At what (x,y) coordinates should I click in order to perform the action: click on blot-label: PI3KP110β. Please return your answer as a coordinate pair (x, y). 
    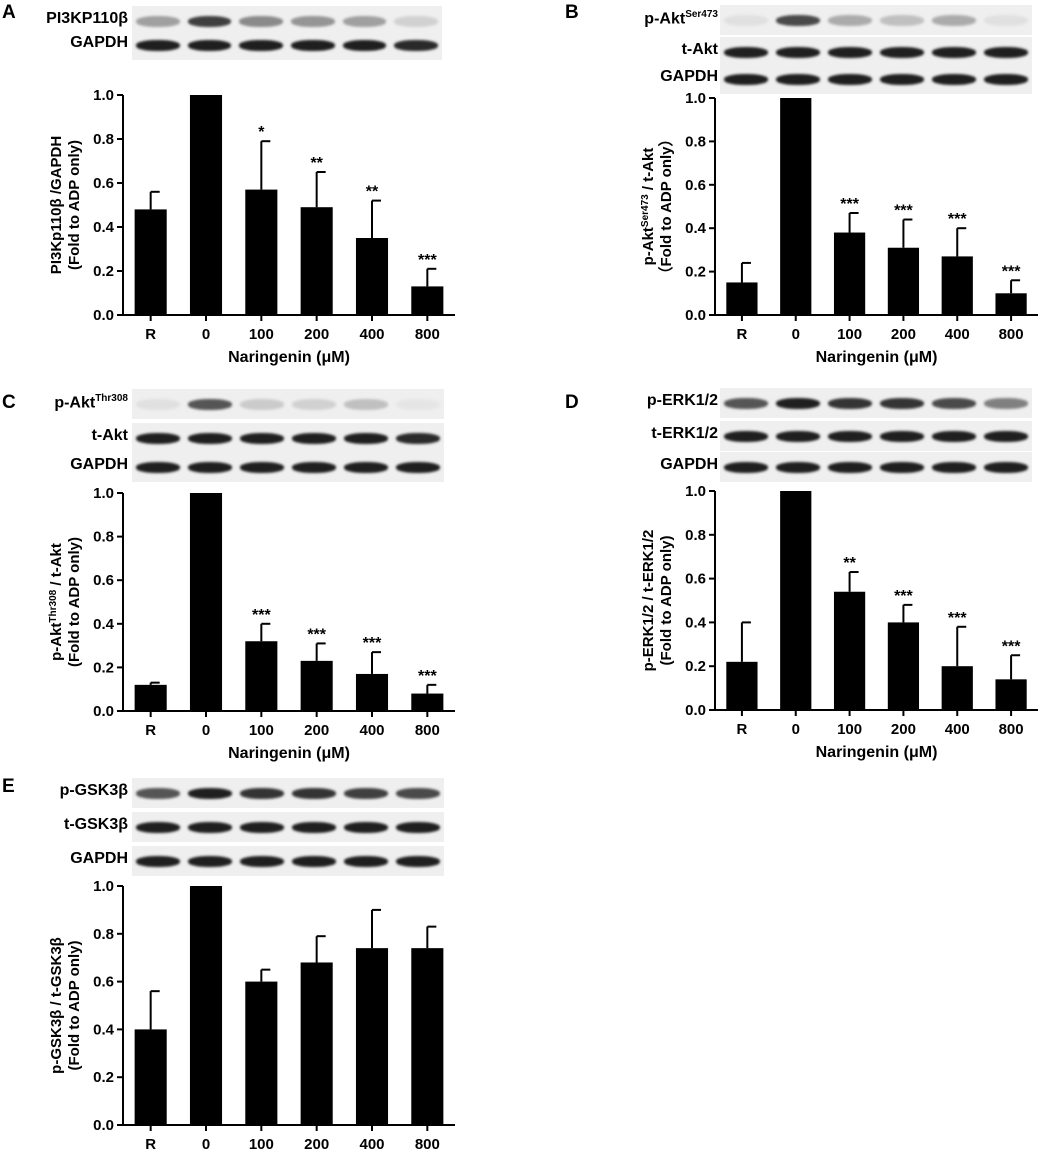
    Looking at the image, I should click on (87, 19).